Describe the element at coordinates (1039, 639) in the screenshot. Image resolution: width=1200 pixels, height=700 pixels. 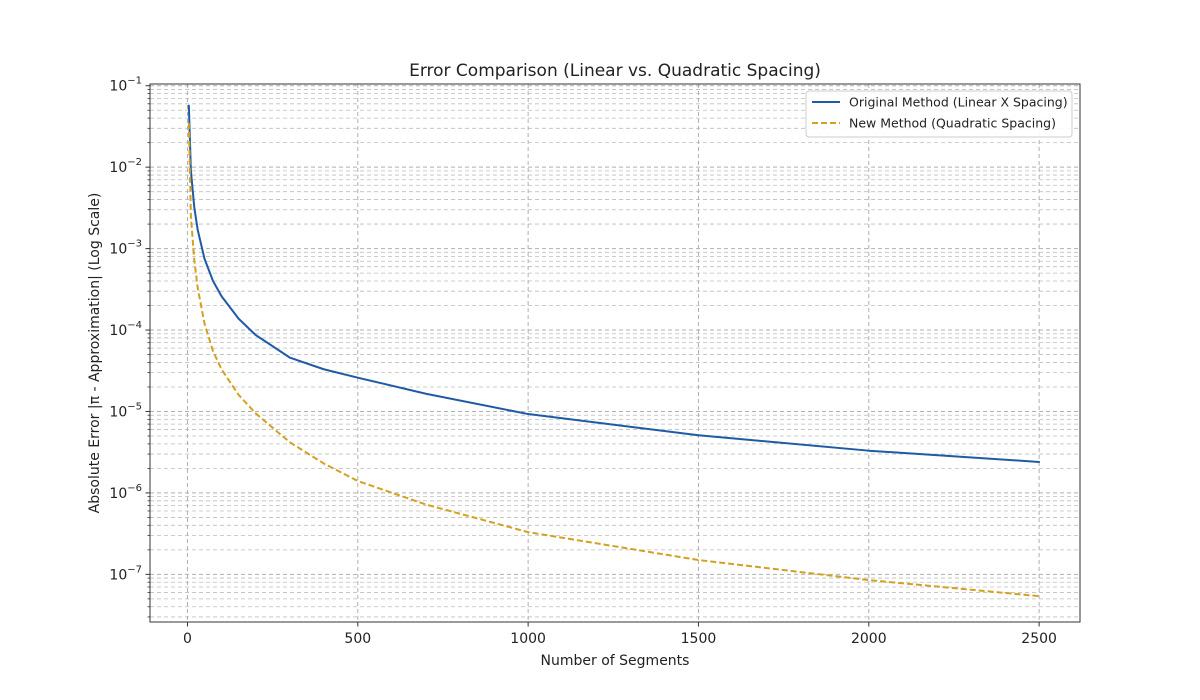
I see `x-tick-label: 2500` at that location.